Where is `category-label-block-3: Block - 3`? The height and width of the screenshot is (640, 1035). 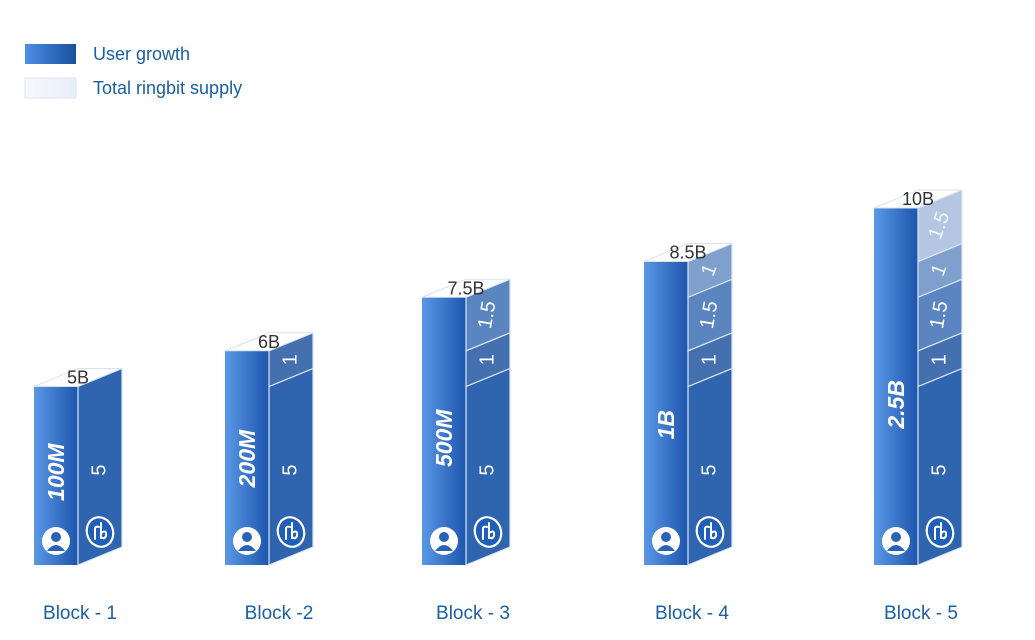 category-label-block-3: Block - 3 is located at coordinates (473, 613).